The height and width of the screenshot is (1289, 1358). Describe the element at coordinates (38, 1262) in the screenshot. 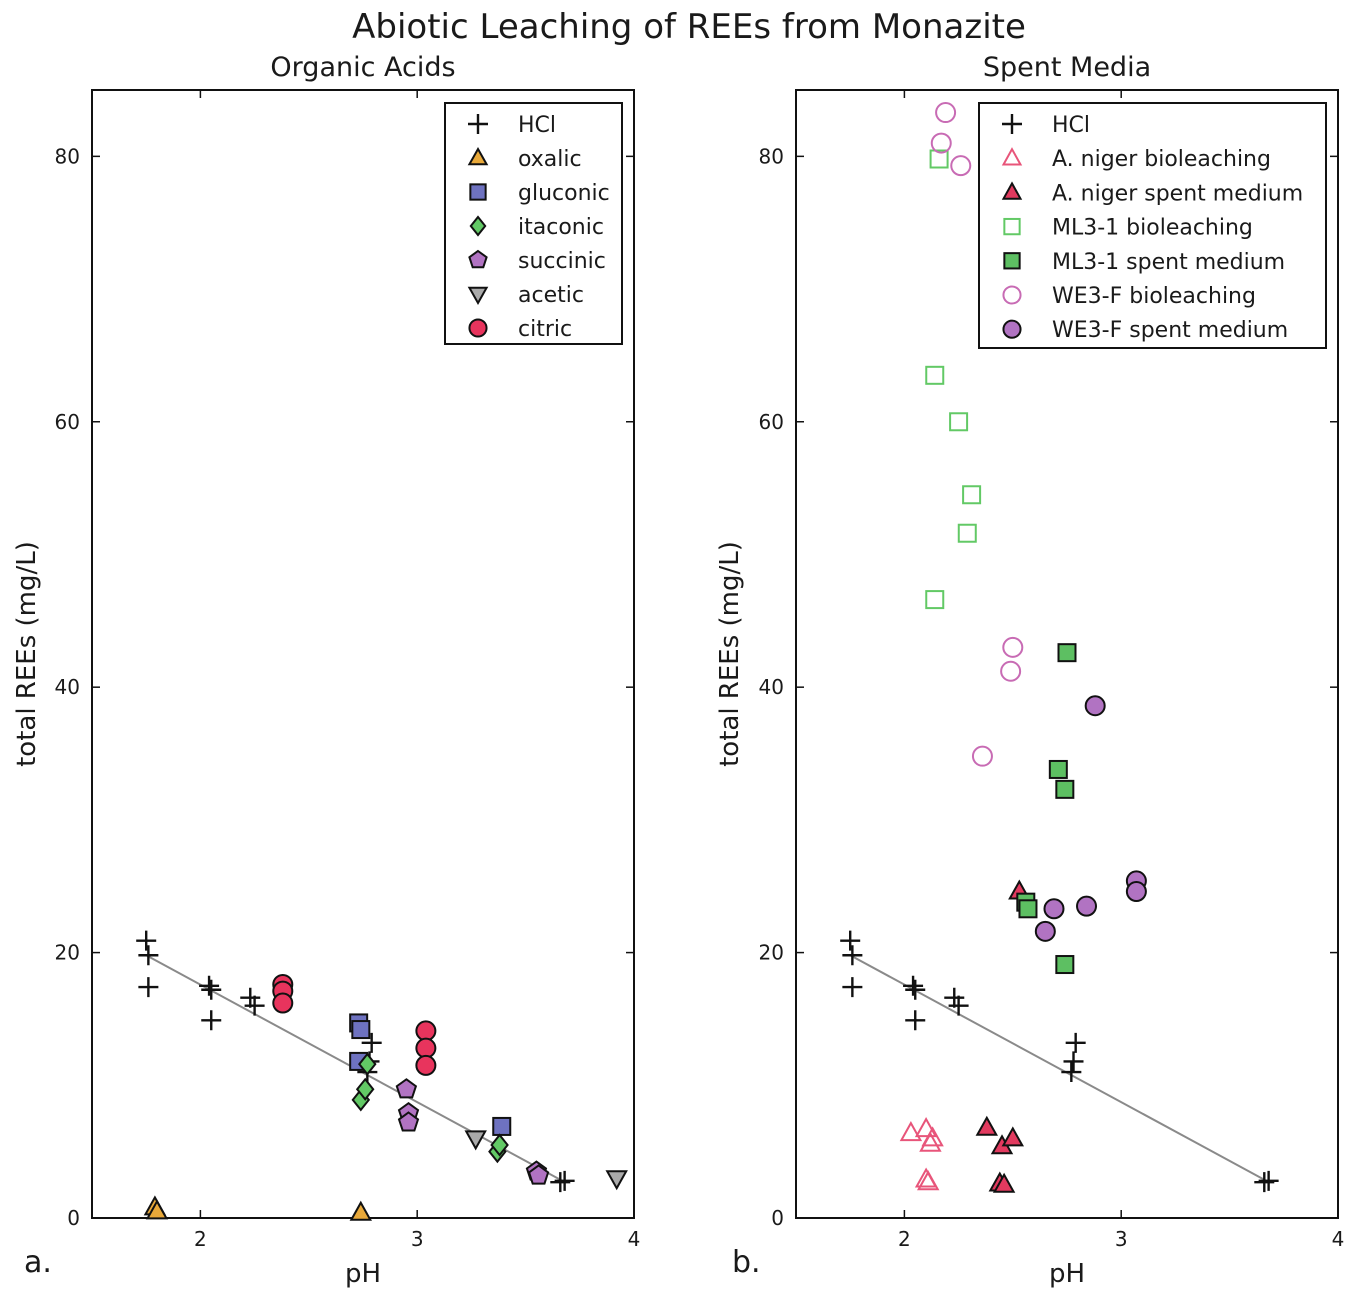

I see `panel-a-label: a.` at that location.